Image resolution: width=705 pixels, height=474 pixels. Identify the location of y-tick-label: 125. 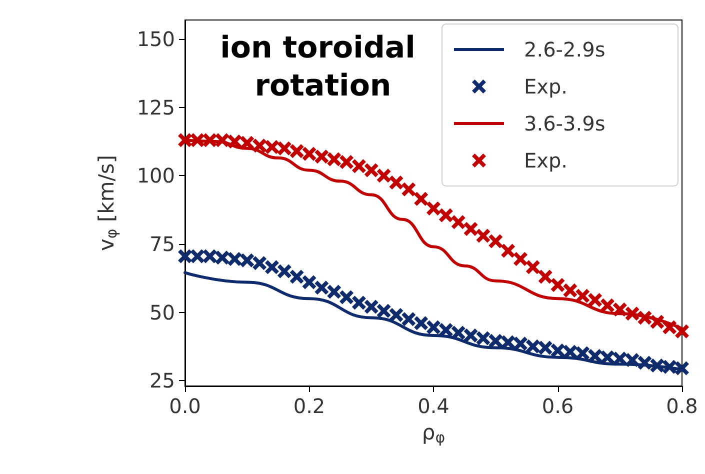
(155, 107).